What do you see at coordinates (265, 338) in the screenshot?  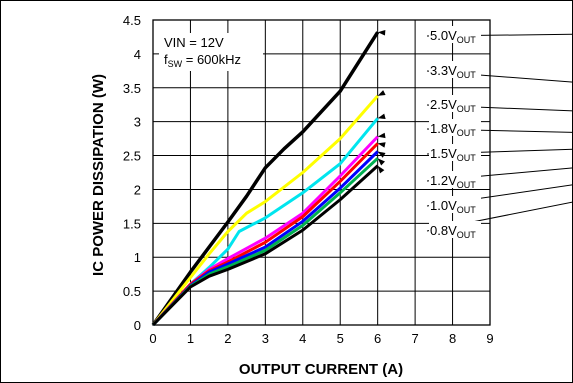 I see `x-tick-label: 3` at bounding box center [265, 338].